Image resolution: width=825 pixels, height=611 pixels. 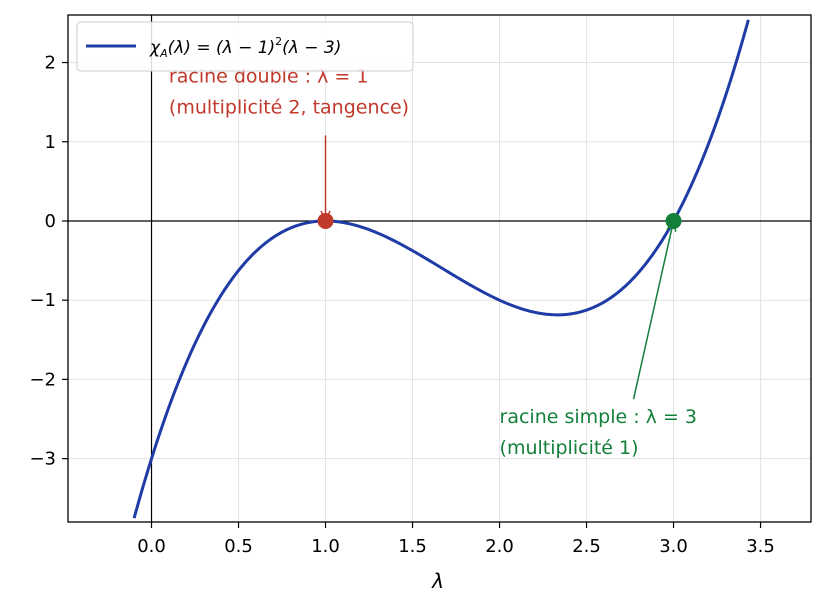 What do you see at coordinates (42, 300) in the screenshot?
I see `y-tick-label: −1` at bounding box center [42, 300].